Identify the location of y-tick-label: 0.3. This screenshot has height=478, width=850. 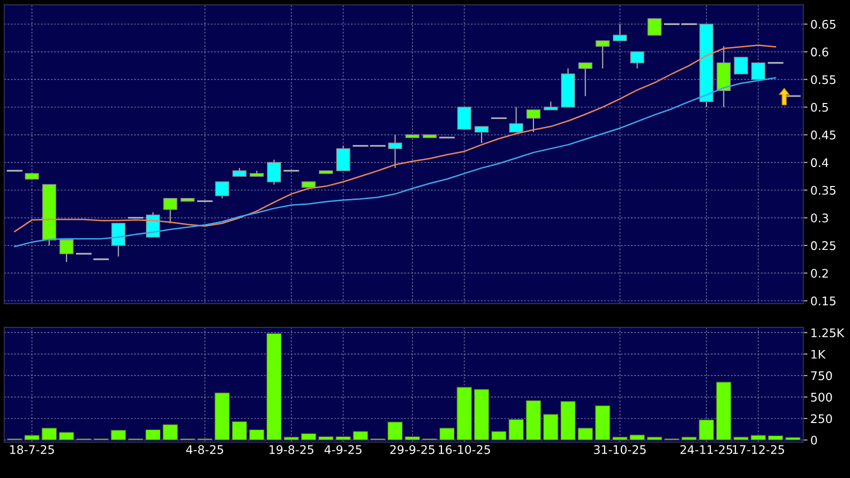
(819, 218).